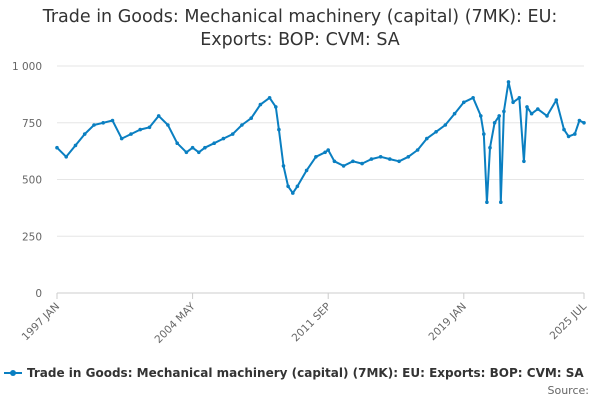 This screenshot has height=400, width=600. I want to click on y-tick-label-3: 750, so click(32, 124).